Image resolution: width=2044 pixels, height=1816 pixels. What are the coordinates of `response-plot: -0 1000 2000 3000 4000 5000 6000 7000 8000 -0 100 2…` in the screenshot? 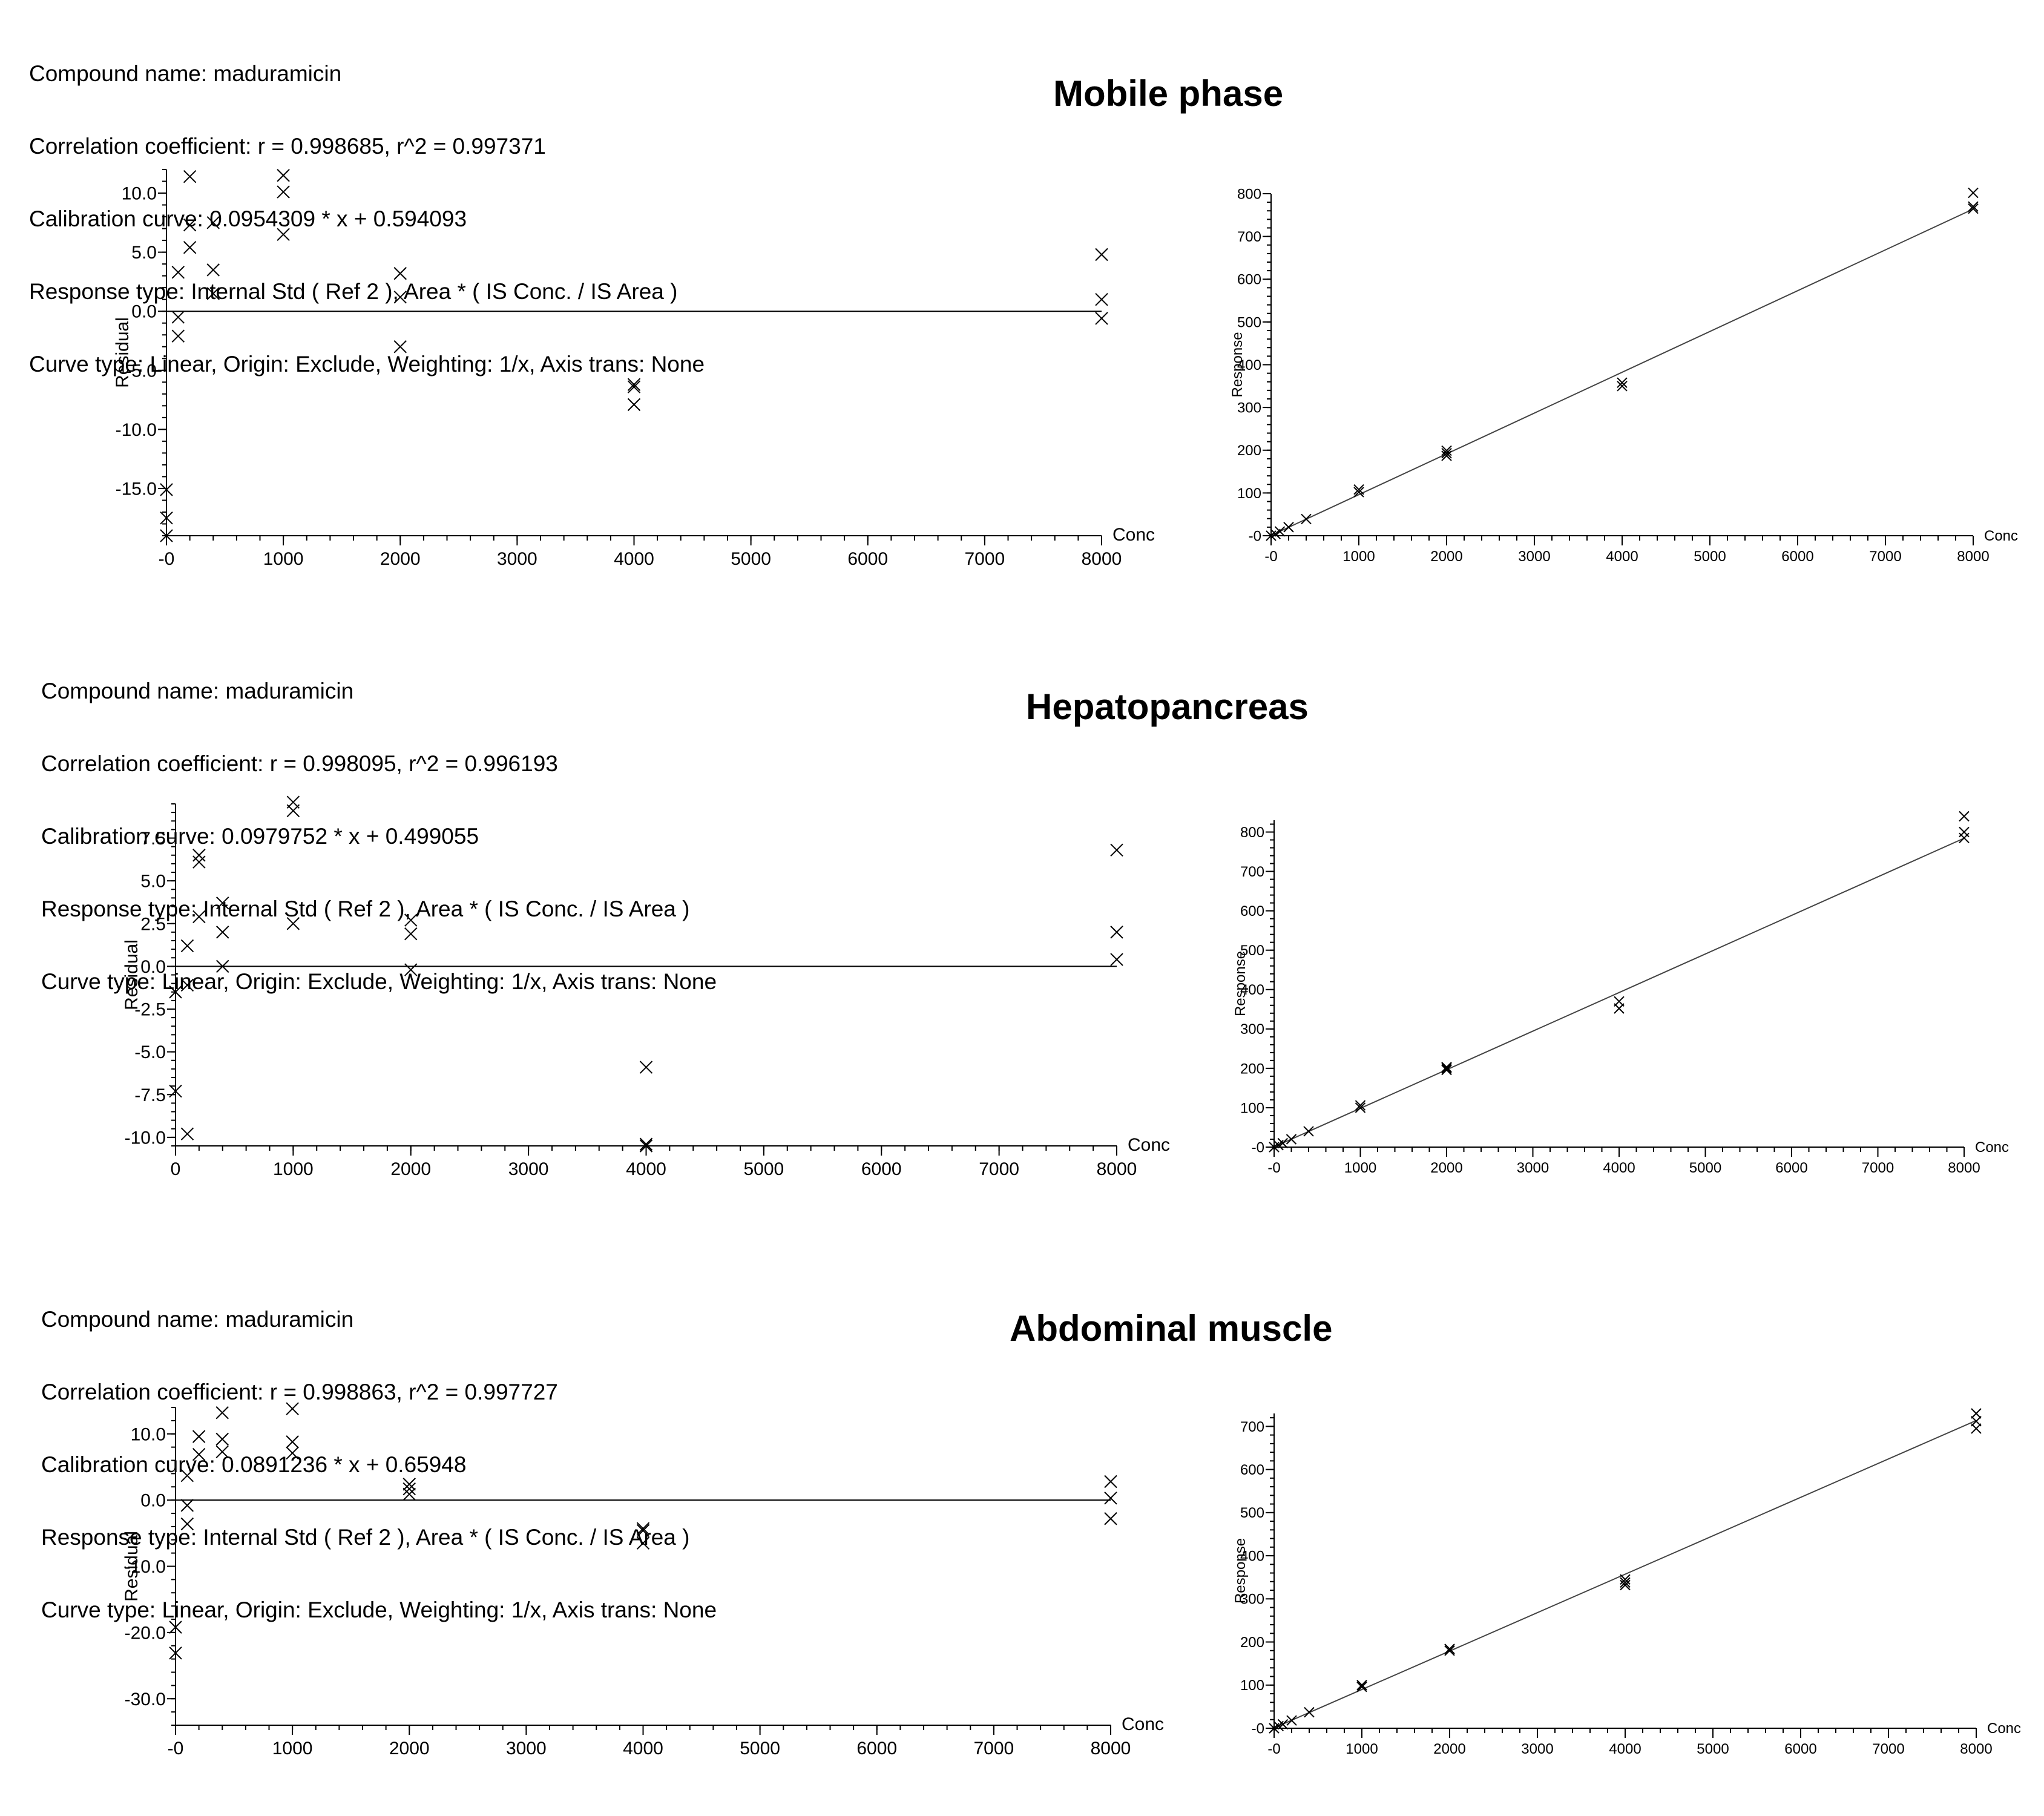 It's located at (1623, 375).